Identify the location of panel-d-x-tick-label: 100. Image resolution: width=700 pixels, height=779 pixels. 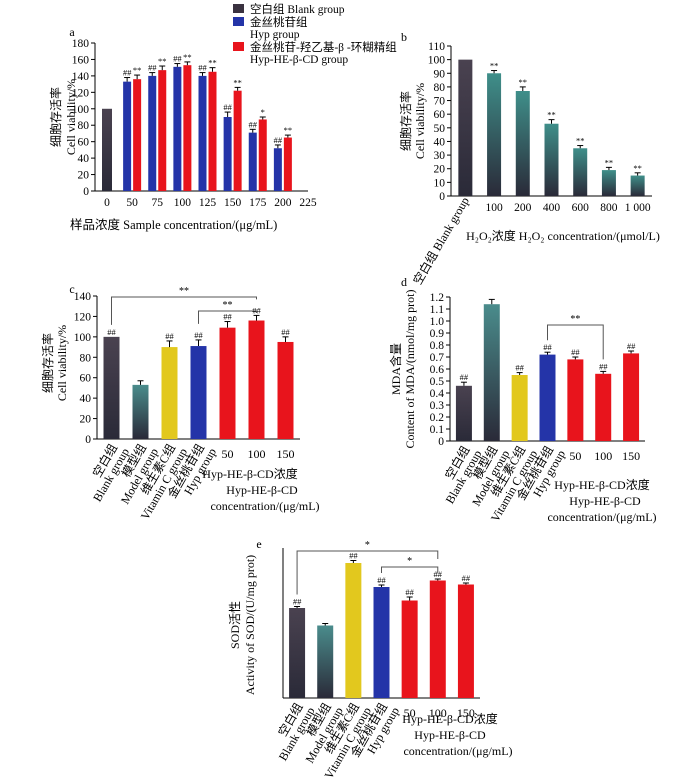
(603, 456).